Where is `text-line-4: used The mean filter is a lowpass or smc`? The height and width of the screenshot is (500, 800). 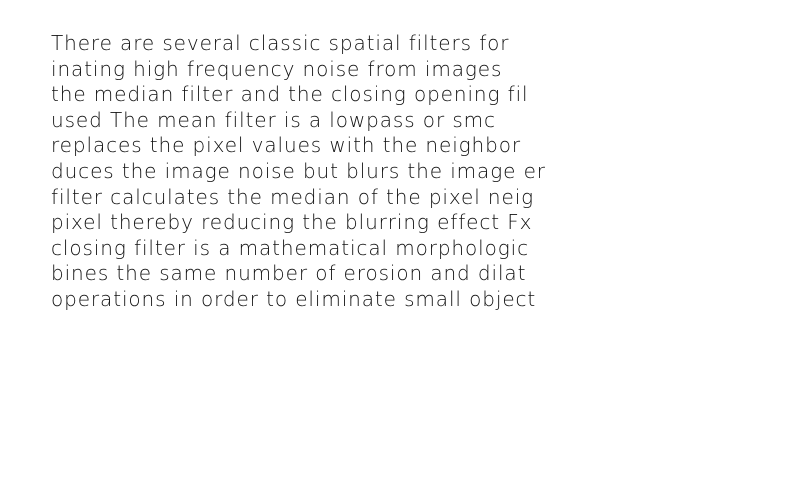 text-line-4: used The mean filter is a lowpass or smc is located at coordinates (273, 119).